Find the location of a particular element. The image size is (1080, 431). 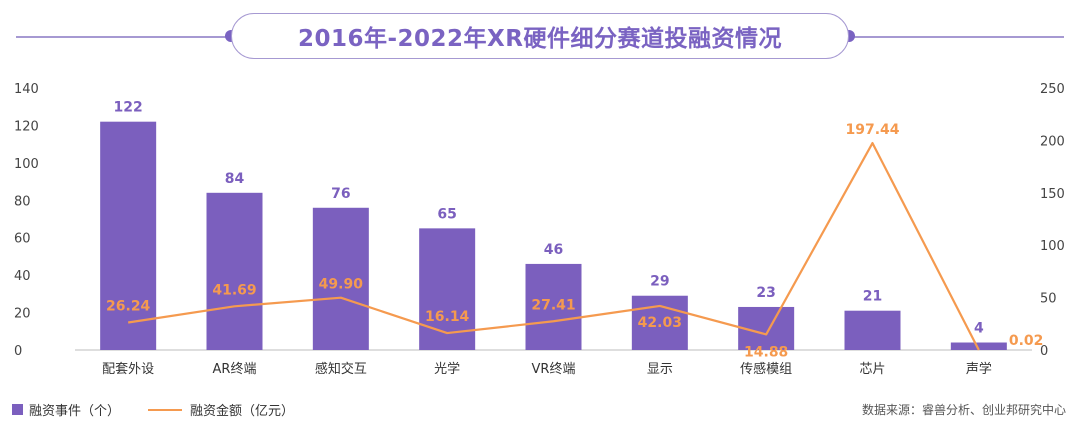

y-right-tick-label: 250 is located at coordinates (1052, 89).